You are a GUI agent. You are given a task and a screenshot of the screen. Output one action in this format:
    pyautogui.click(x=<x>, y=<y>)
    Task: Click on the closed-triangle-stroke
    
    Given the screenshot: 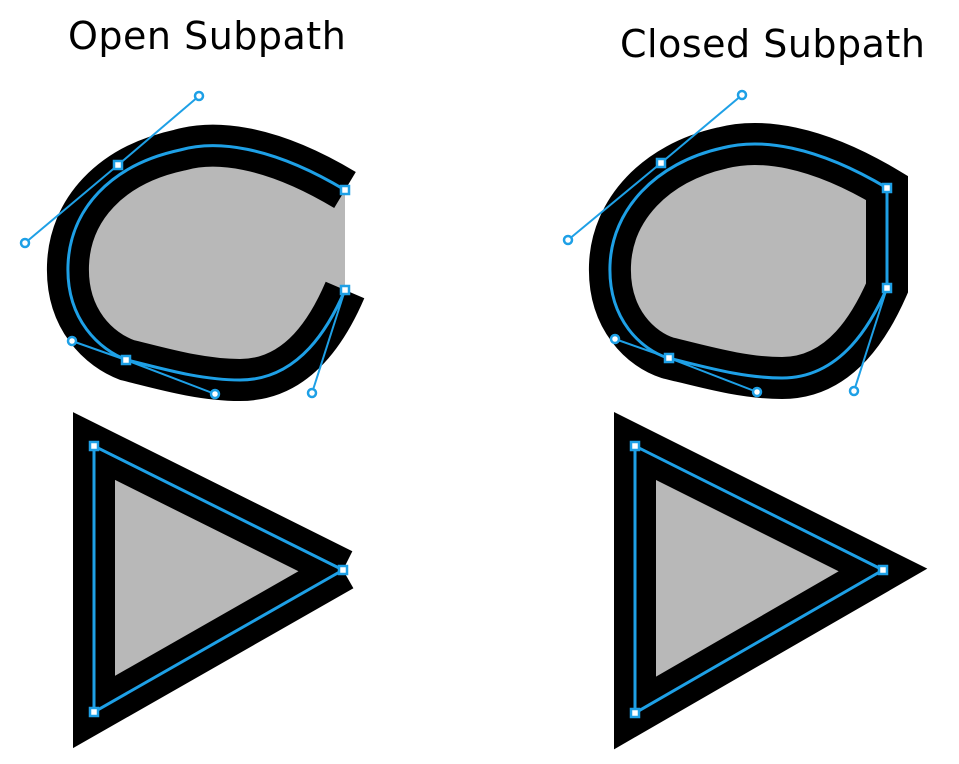 What is the action you would take?
    pyautogui.click(x=771, y=581)
    